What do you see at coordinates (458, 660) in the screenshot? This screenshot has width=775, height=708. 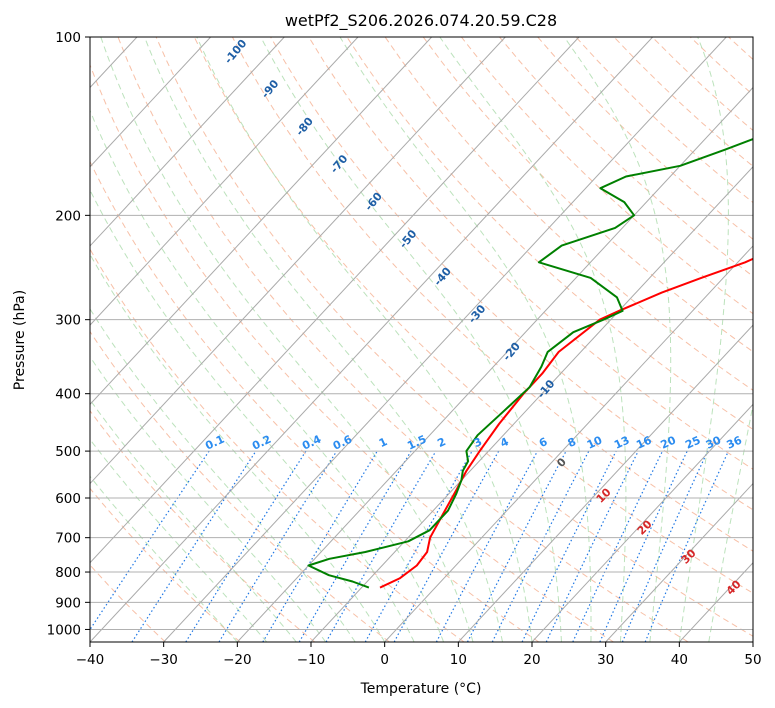 I see `x-tick-label: 10` at bounding box center [458, 660].